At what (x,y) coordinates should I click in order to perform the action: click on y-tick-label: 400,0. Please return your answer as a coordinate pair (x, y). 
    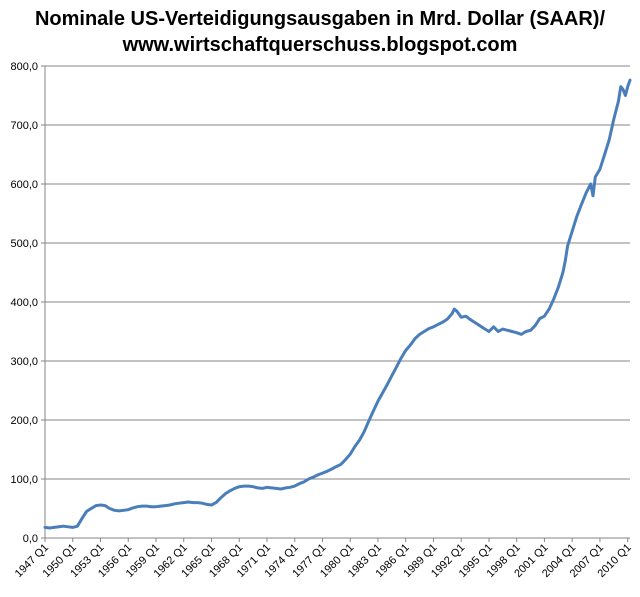
    Looking at the image, I should click on (24, 303).